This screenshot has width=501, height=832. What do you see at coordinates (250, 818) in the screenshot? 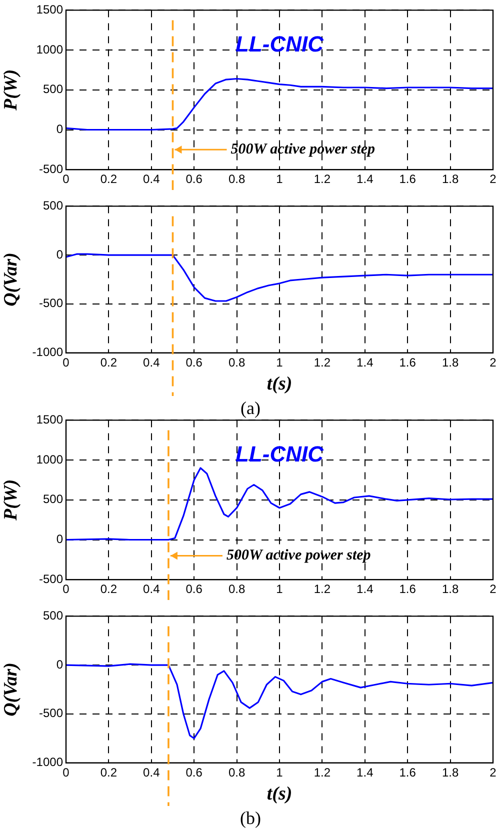
I see `text: (b)` at bounding box center [250, 818].